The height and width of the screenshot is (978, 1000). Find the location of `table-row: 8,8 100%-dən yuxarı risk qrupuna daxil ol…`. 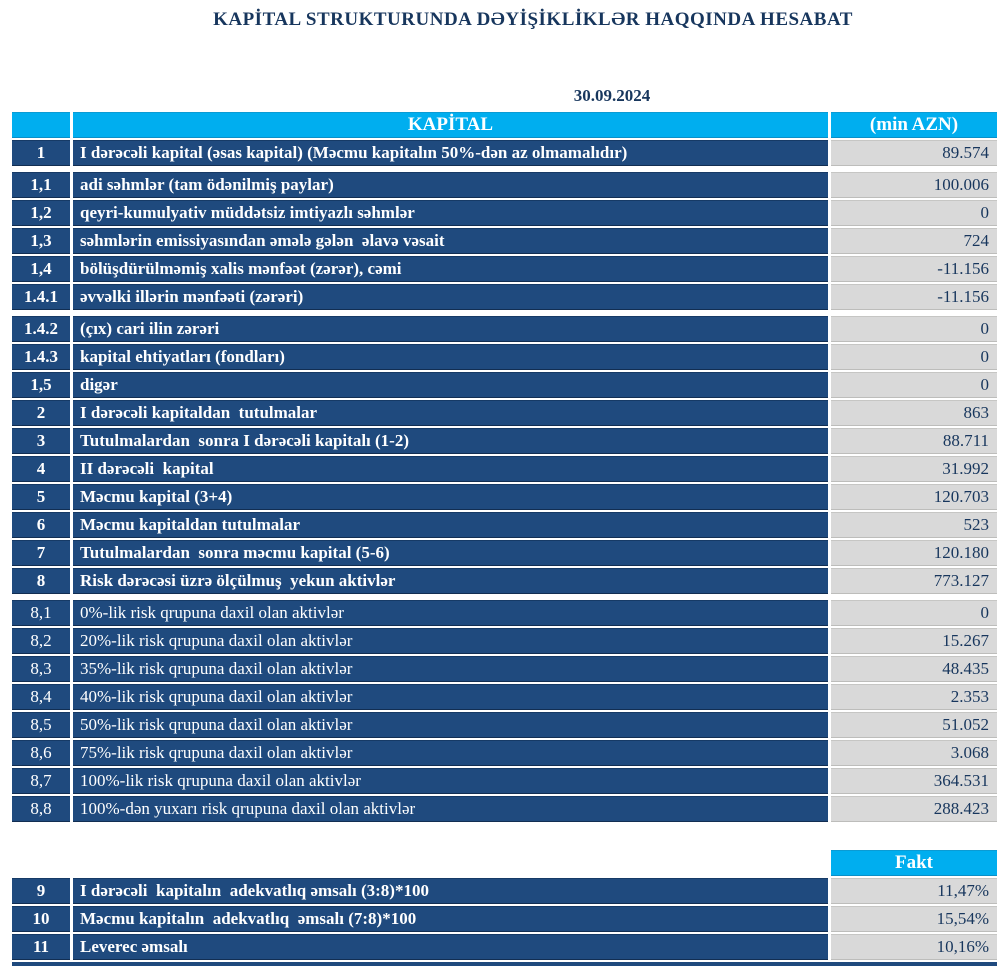

table-row: 8,8 100%-dən yuxarı risk qrupuna daxil ol… is located at coordinates (504, 809).